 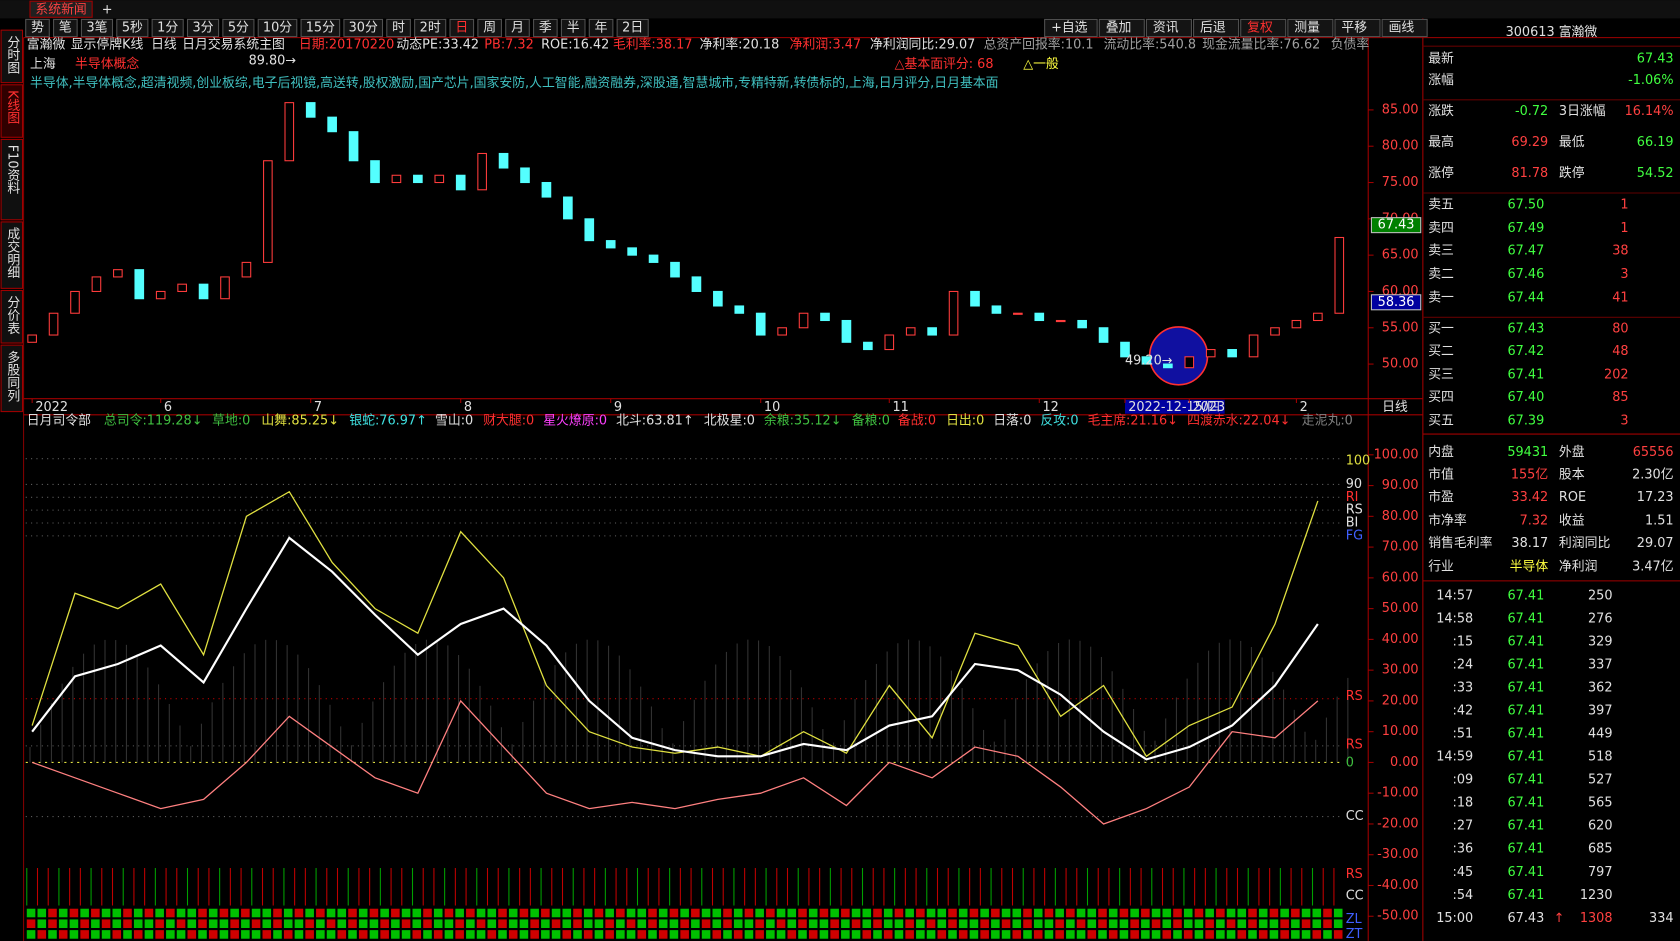 I want to click on toolbar-label: 3分, so click(x=203, y=27).